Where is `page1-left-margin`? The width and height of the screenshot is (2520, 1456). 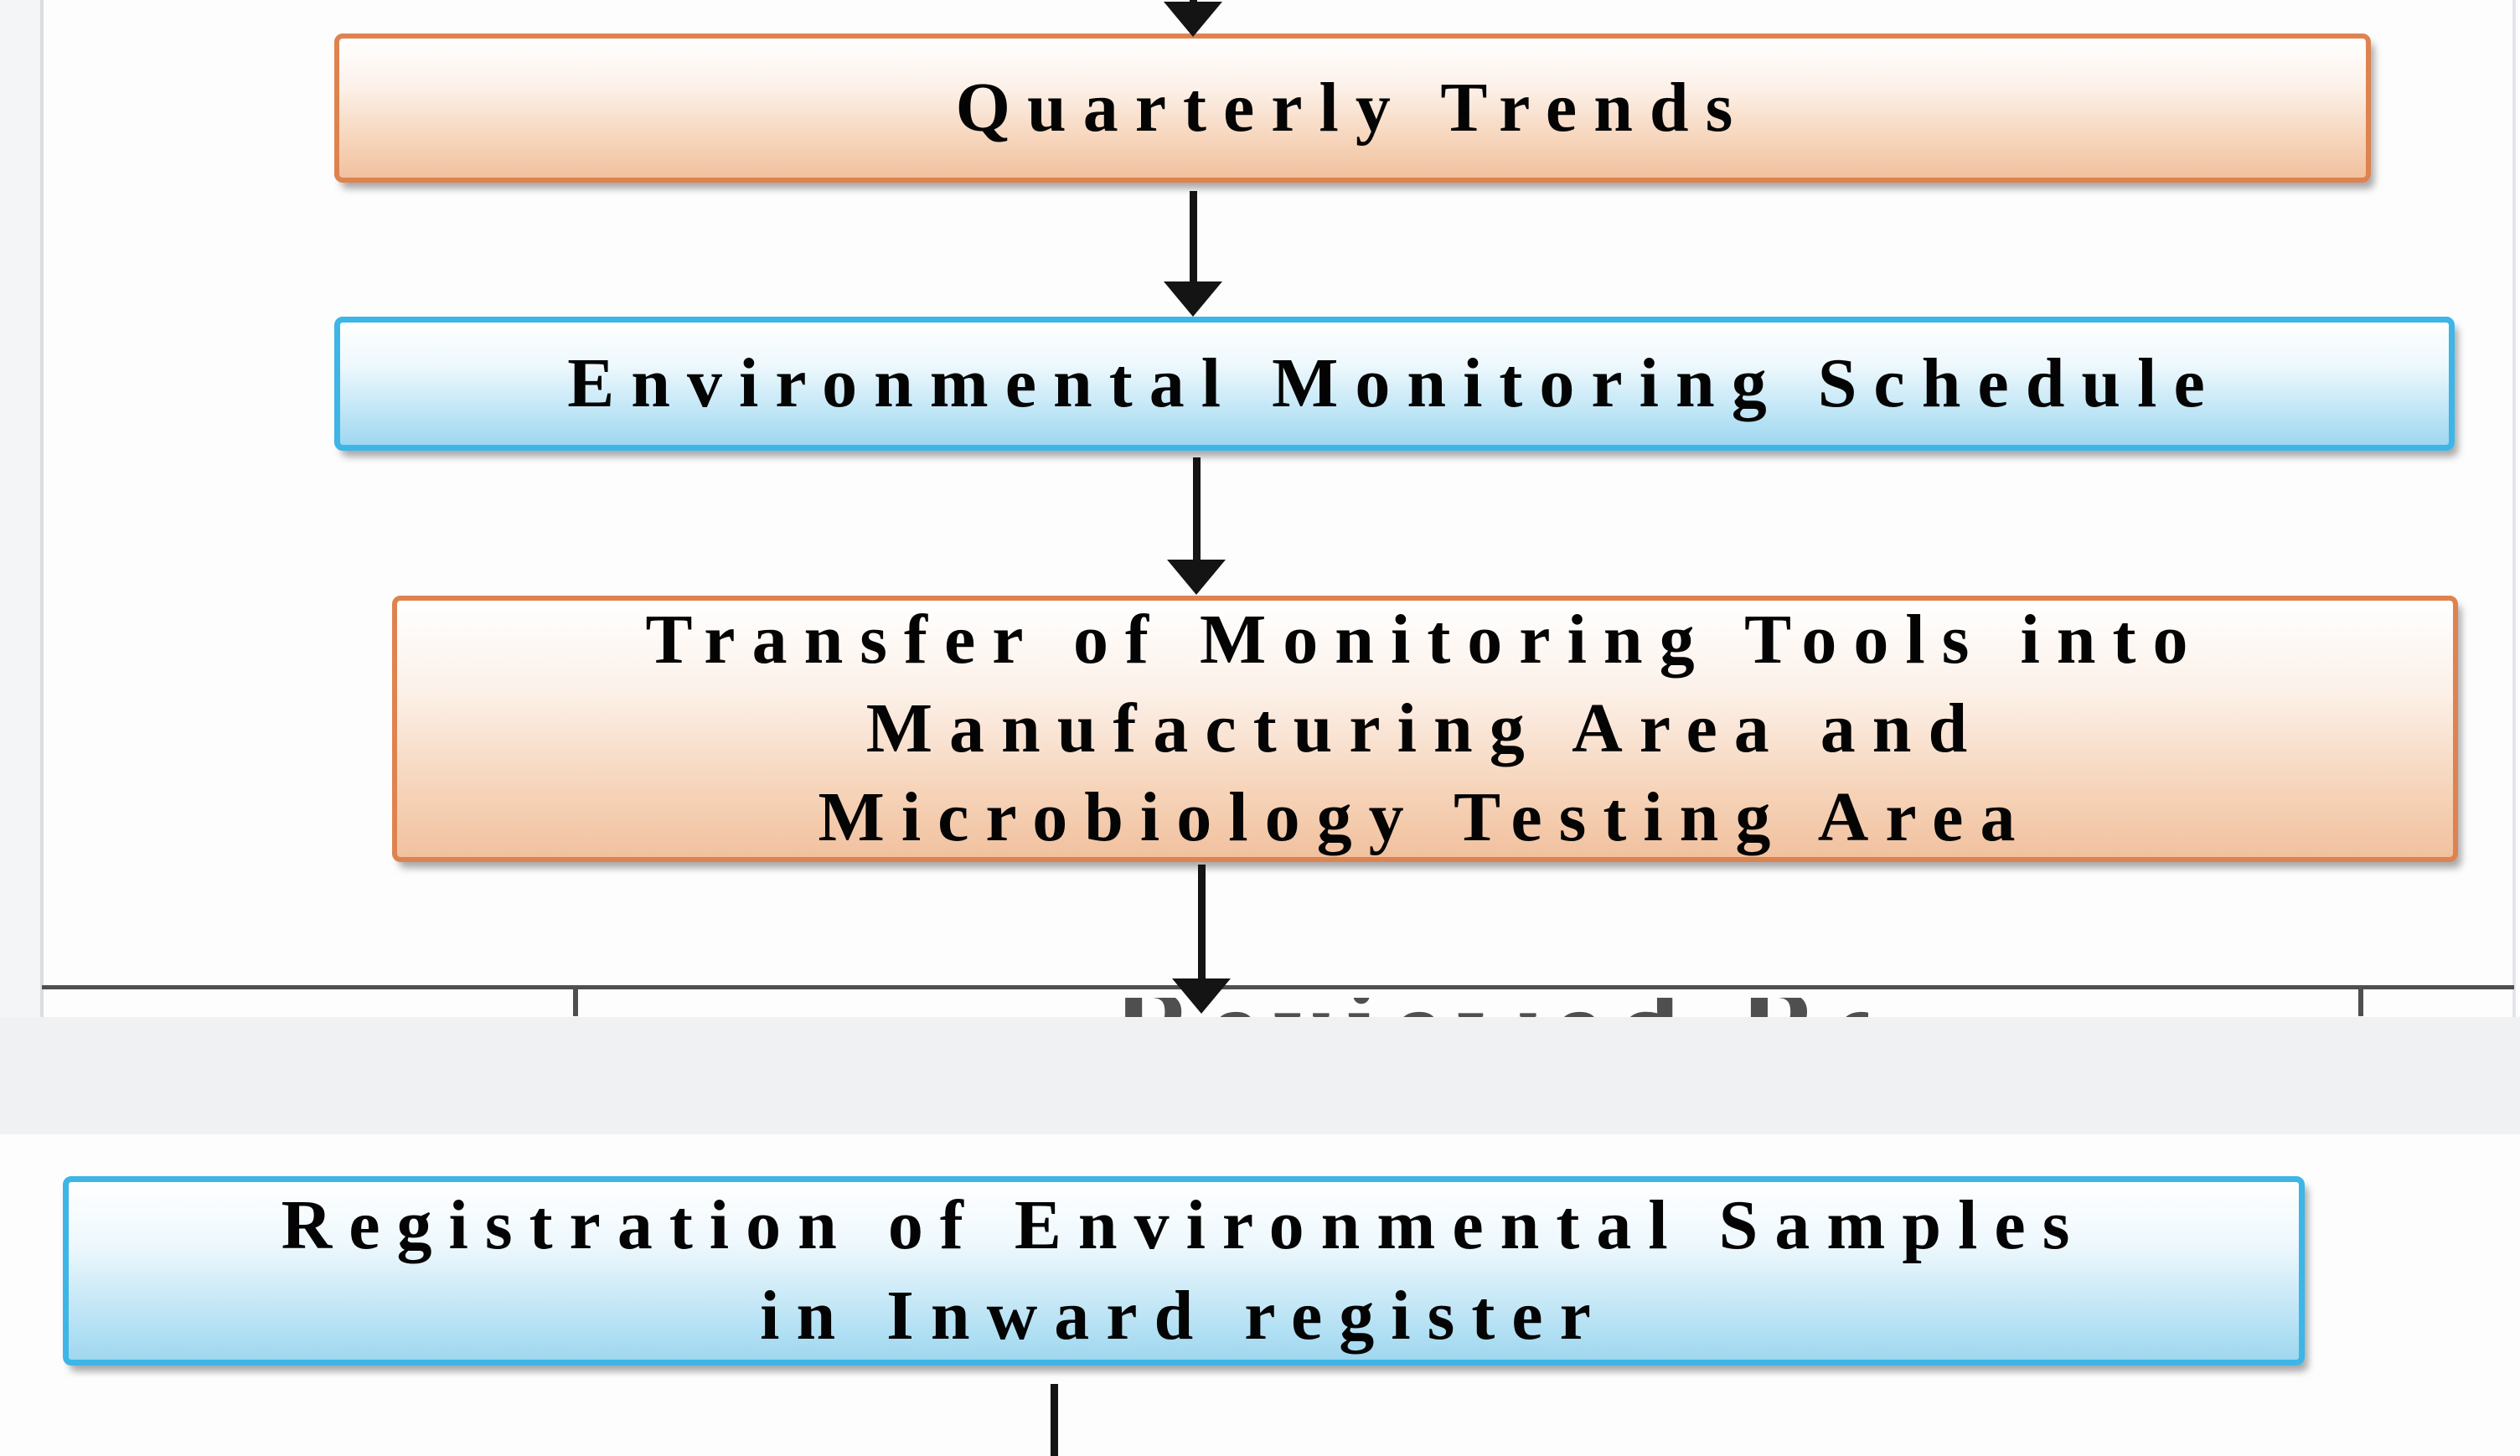
page1-left-margin is located at coordinates (20, 509).